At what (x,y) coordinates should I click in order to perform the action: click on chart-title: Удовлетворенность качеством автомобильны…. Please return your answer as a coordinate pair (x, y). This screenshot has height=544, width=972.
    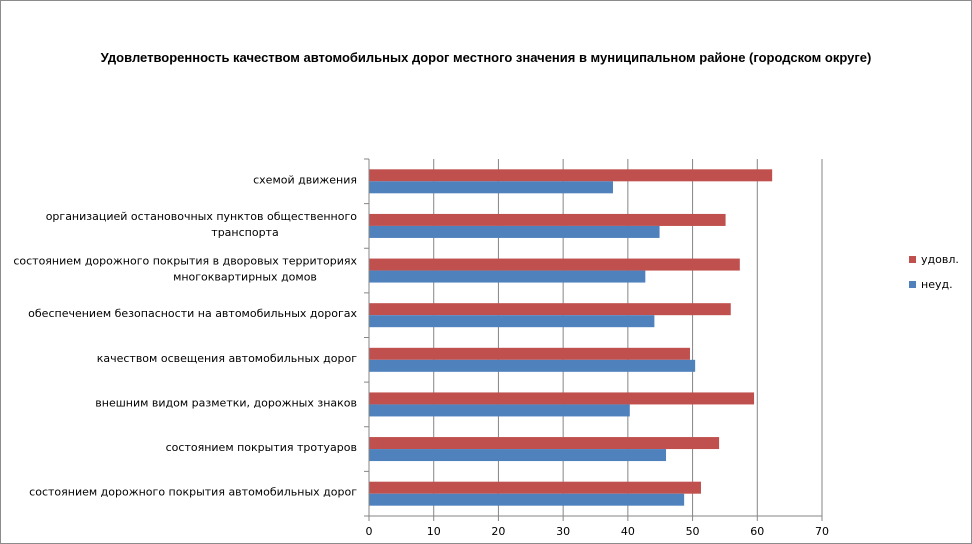
    Looking at the image, I should click on (486, 57).